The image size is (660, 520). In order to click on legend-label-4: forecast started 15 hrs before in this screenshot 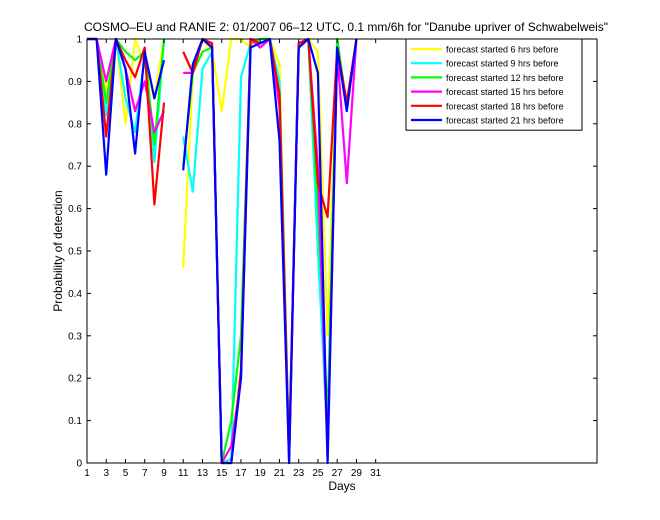, I will do `click(505, 92)`.